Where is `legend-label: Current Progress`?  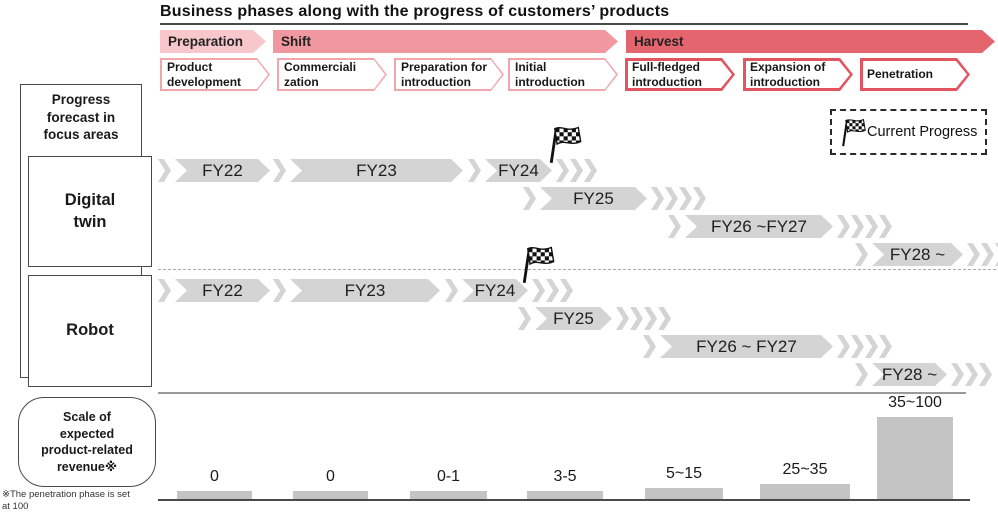 legend-label: Current Progress is located at coordinates (922, 132).